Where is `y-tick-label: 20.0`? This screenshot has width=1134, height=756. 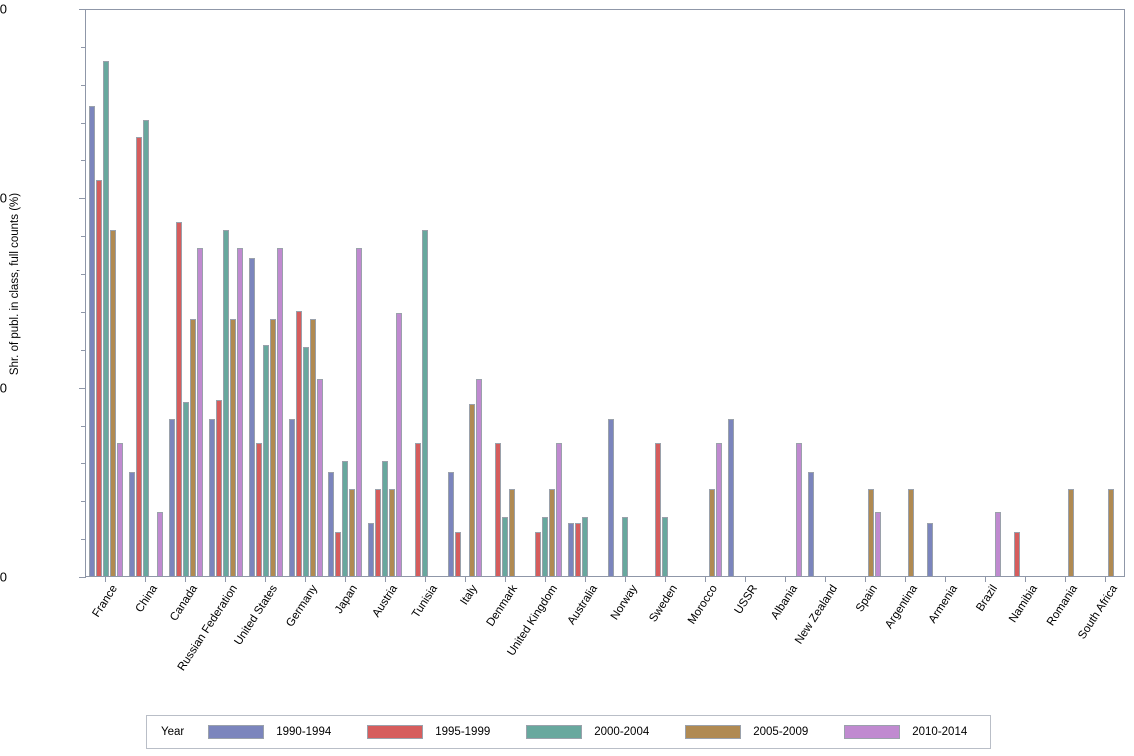 y-tick-label: 20.0 is located at coordinates (3, 198).